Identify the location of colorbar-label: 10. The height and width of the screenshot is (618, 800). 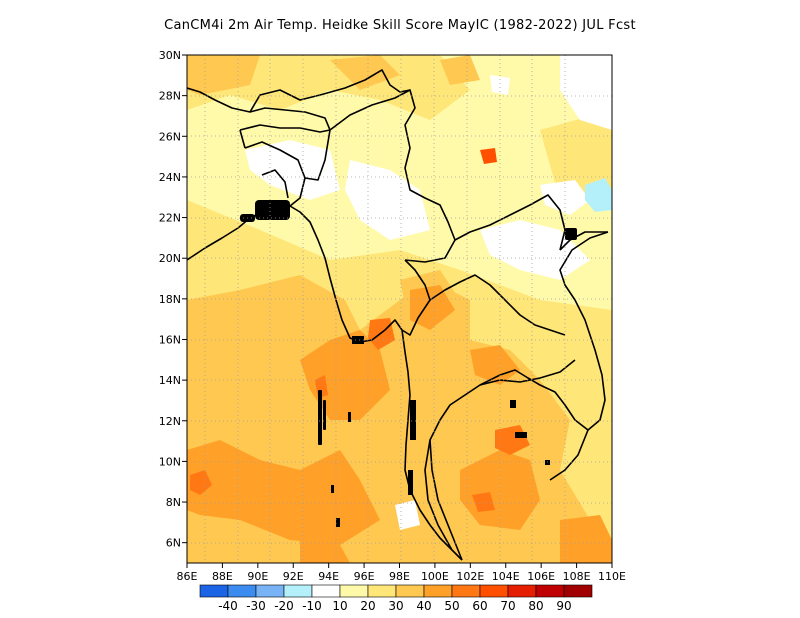
(339, 606).